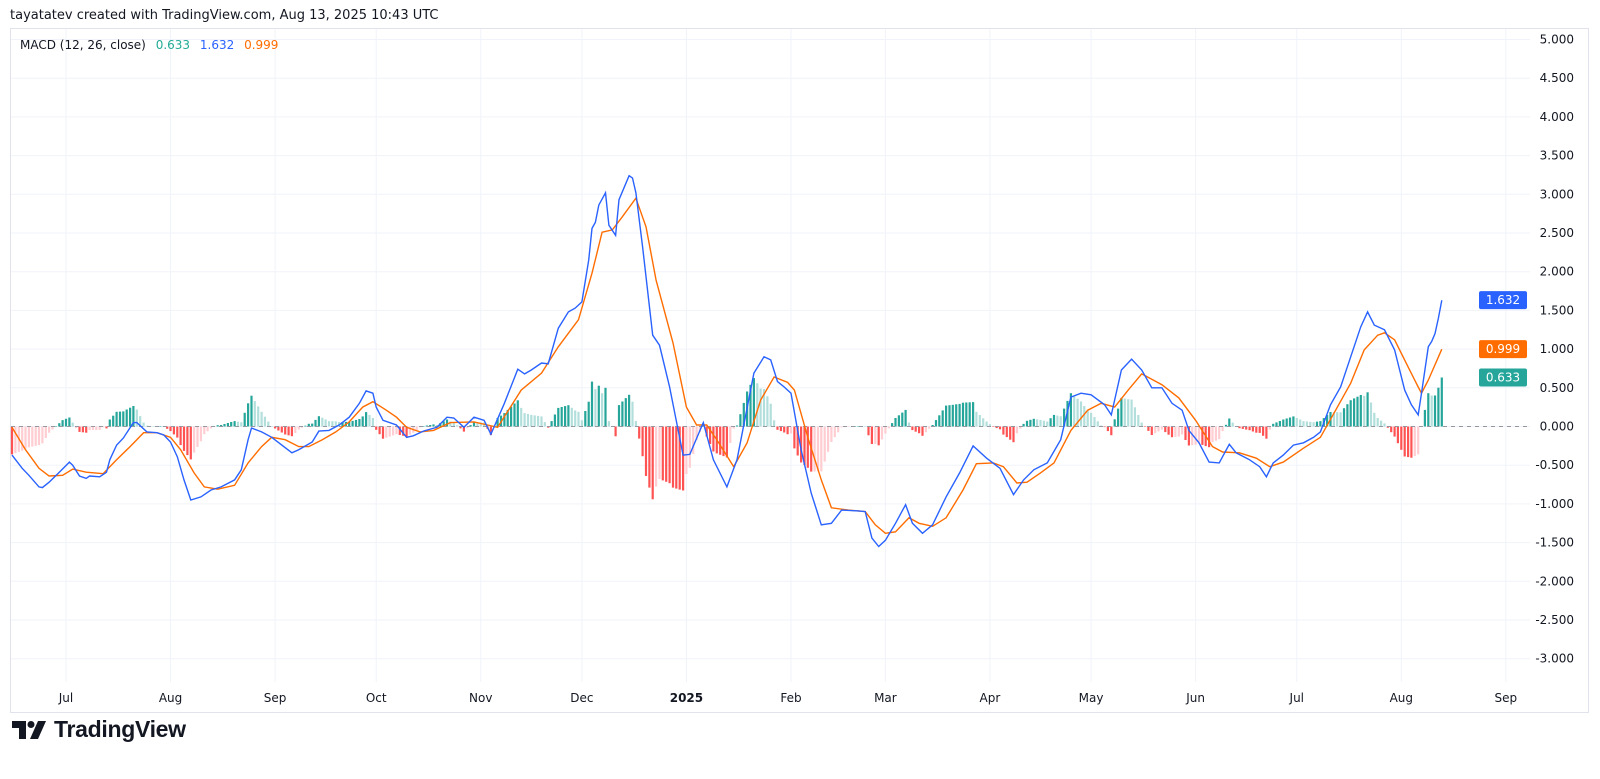 The height and width of the screenshot is (779, 1600). I want to click on tradingview-logo: TradingView, so click(99, 729).